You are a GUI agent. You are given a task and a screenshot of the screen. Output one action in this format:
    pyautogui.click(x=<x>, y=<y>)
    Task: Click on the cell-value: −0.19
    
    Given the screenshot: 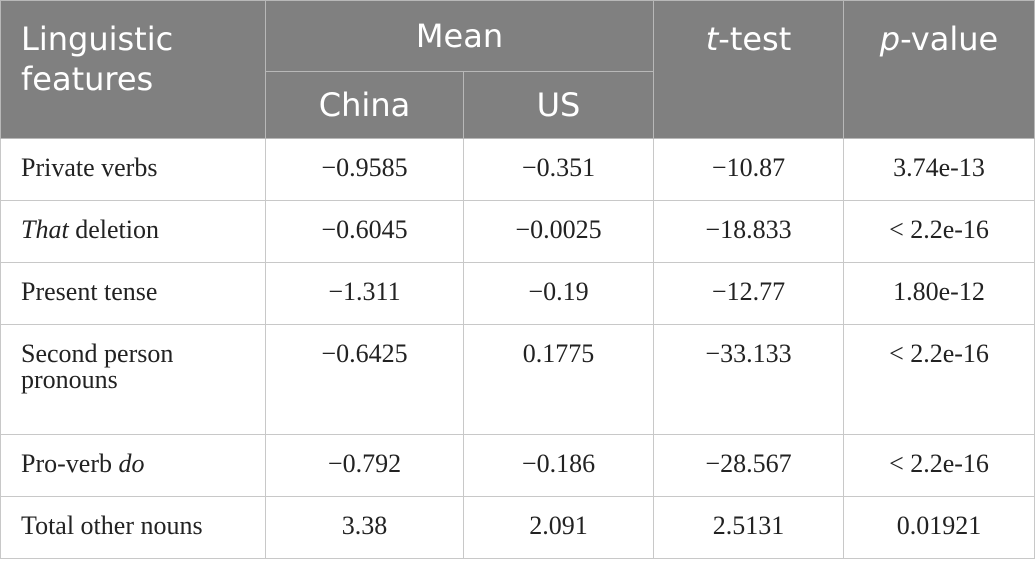 What is the action you would take?
    pyautogui.click(x=558, y=291)
    